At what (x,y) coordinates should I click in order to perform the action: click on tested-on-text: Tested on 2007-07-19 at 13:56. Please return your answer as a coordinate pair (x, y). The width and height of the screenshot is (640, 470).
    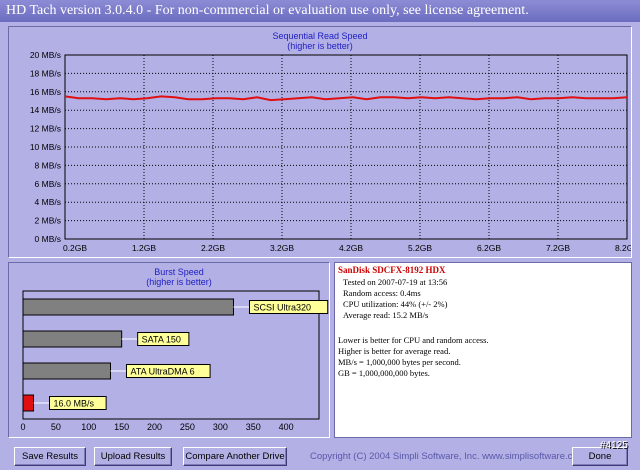
    Looking at the image, I should click on (395, 282).